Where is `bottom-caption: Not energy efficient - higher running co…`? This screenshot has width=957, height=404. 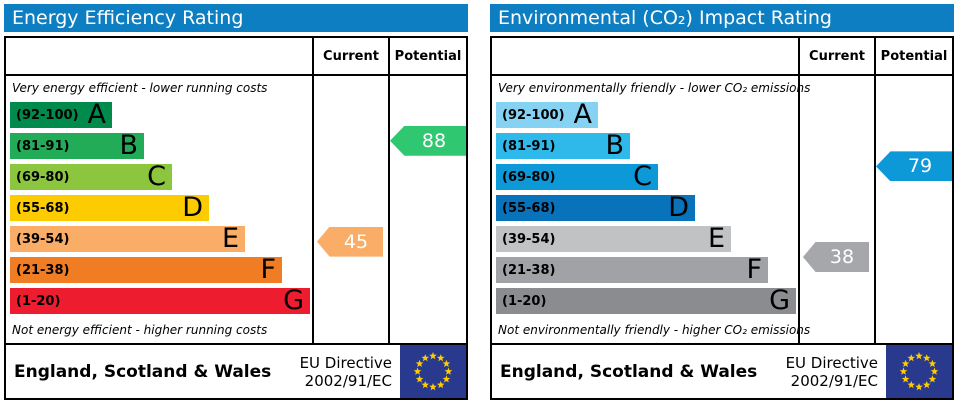
bottom-caption: Not energy efficient - higher running co… is located at coordinates (140, 330).